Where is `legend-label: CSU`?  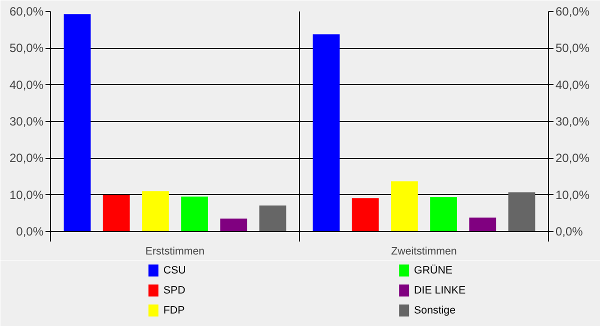
legend-label: CSU is located at coordinates (174, 270).